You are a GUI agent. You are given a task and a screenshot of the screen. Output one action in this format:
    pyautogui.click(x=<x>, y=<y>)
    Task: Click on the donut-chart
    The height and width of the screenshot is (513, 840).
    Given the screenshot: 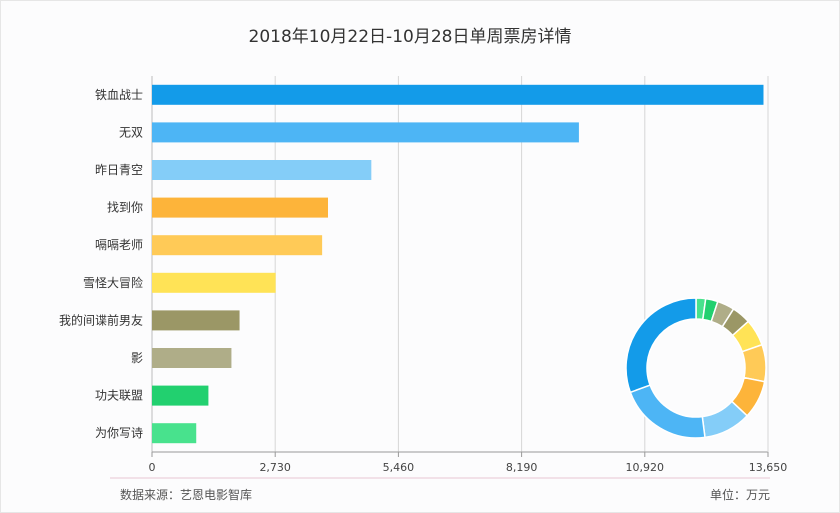 What is the action you would take?
    pyautogui.click(x=696, y=368)
    